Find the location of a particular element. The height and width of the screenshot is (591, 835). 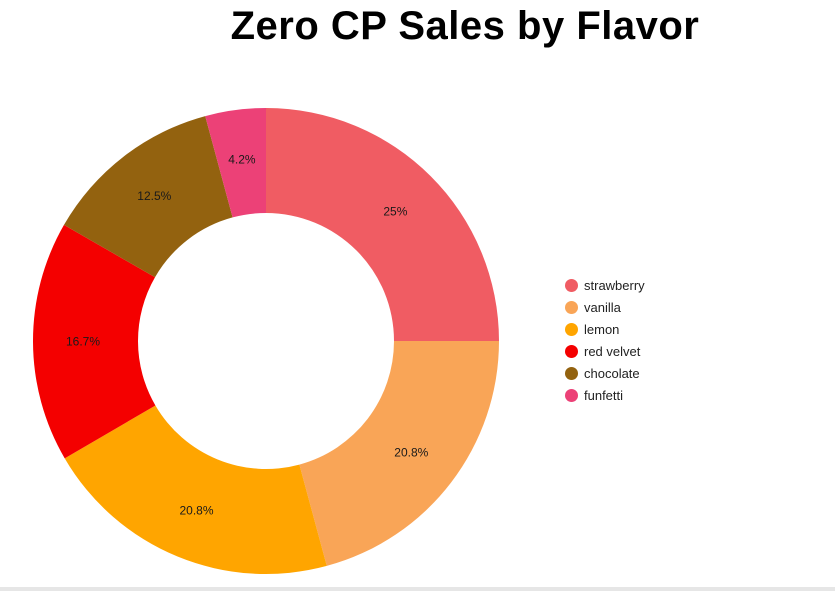

legend-item-chocolate: chocolate is located at coordinates (605, 373).